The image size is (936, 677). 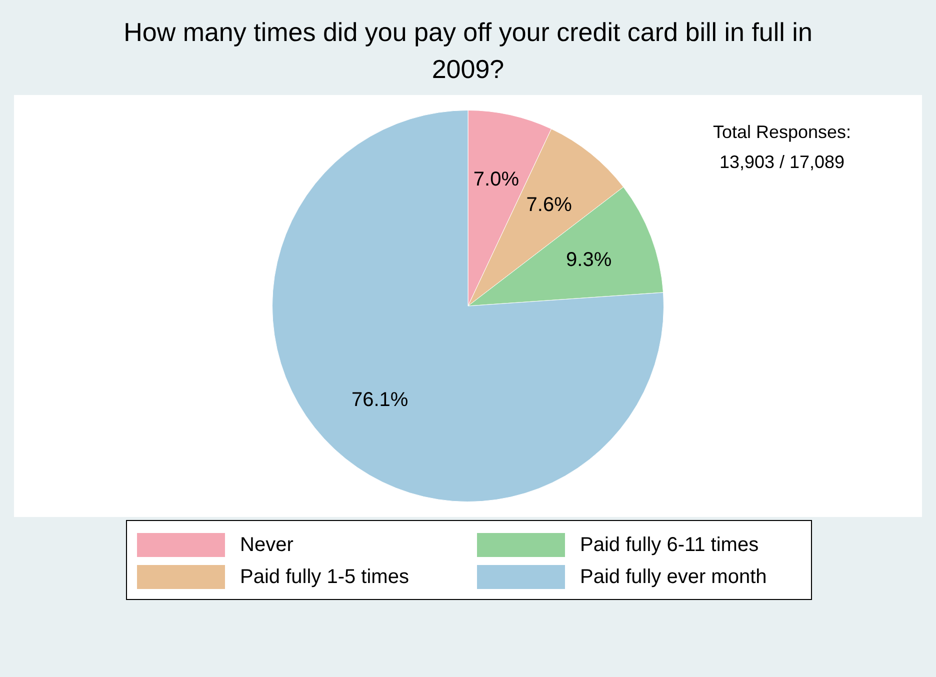 What do you see at coordinates (496, 179) in the screenshot?
I see `data-label: 7.0%` at bounding box center [496, 179].